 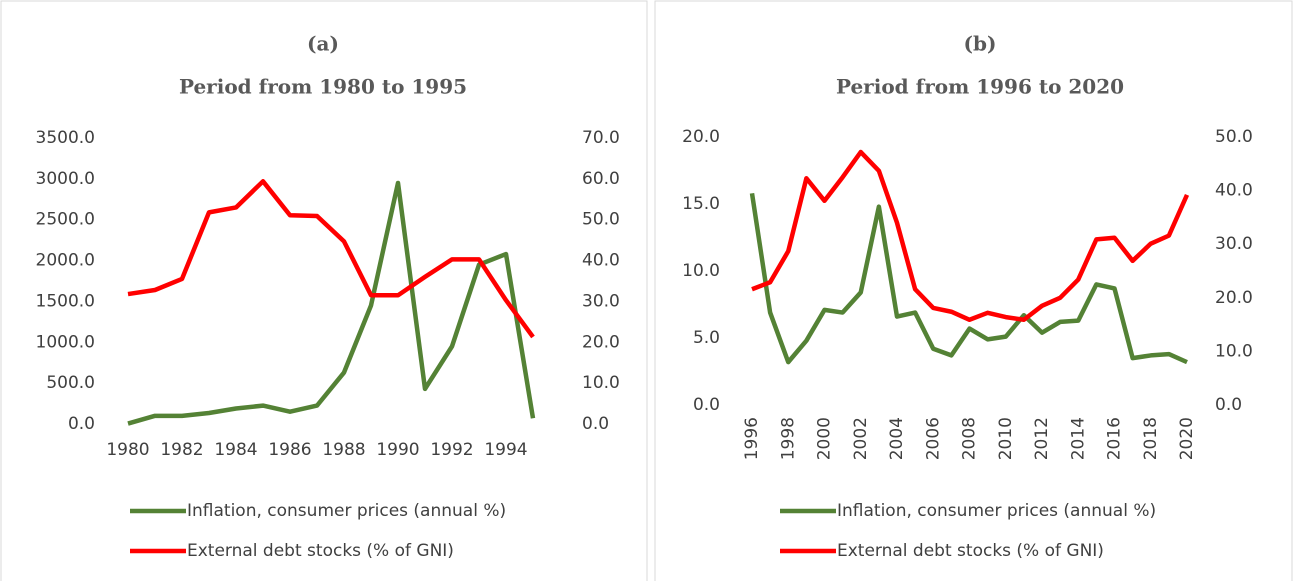 I want to click on x-tick-label: 1986, so click(x=289, y=450).